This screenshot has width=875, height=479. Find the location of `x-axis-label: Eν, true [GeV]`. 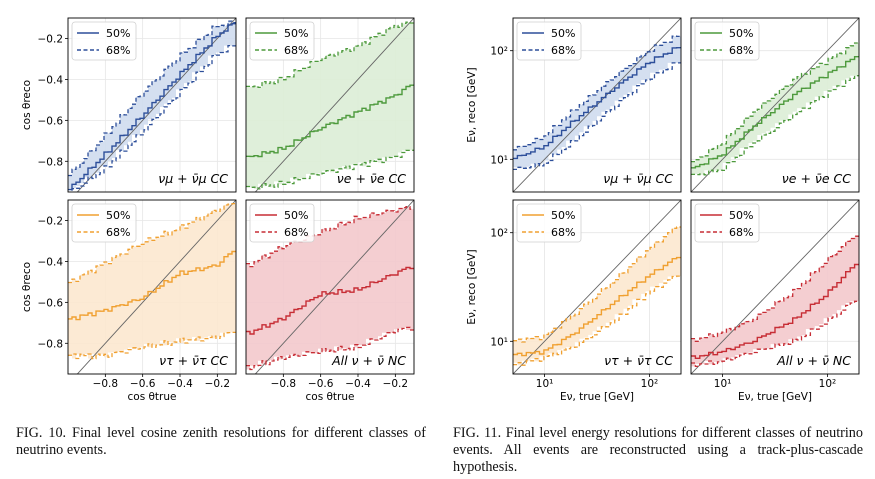

x-axis-label: Eν, true [GeV] is located at coordinates (597, 397).